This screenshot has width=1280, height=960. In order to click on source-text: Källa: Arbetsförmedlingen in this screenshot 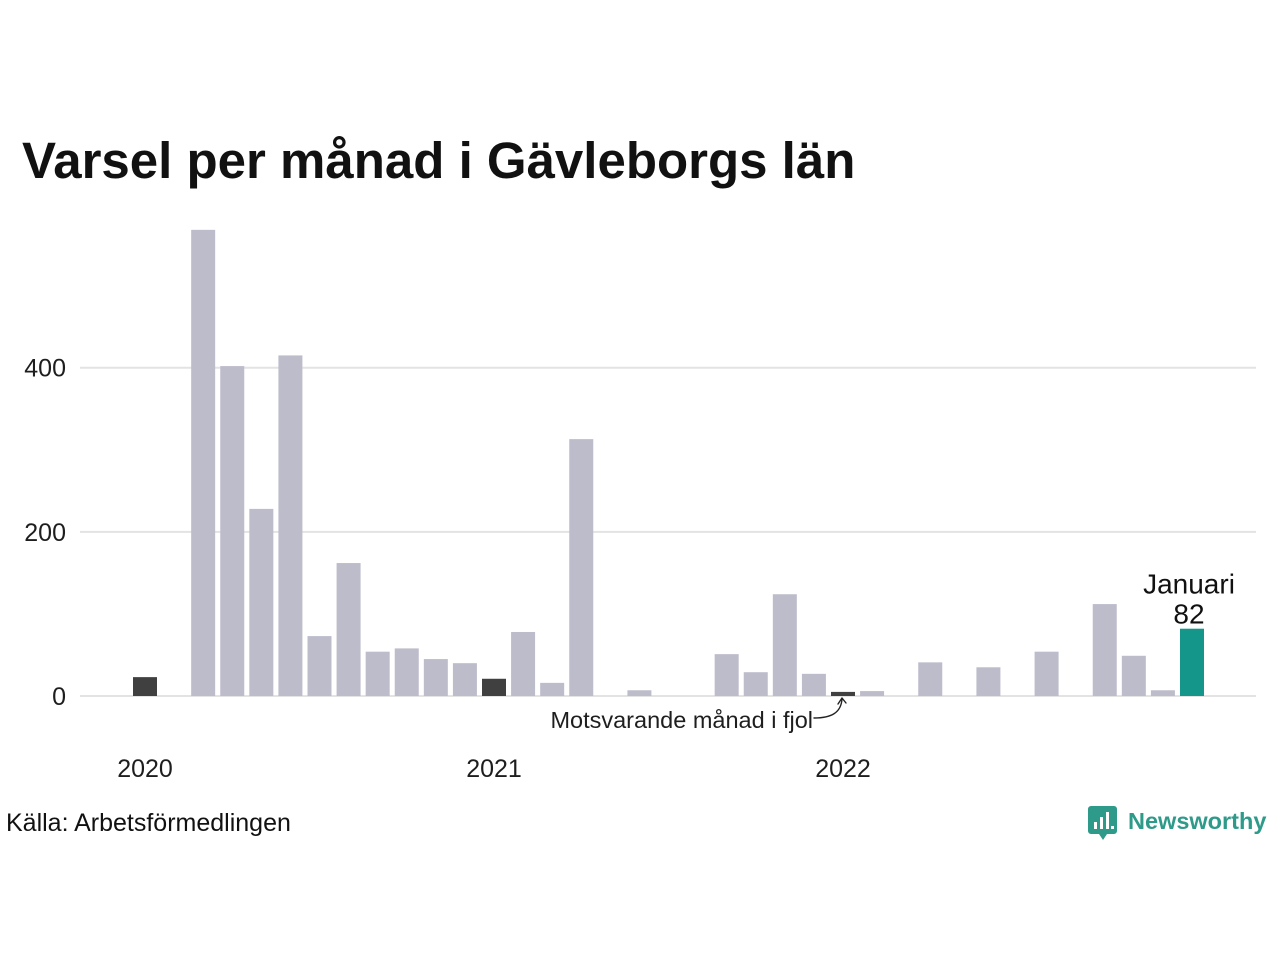, I will do `click(148, 823)`.